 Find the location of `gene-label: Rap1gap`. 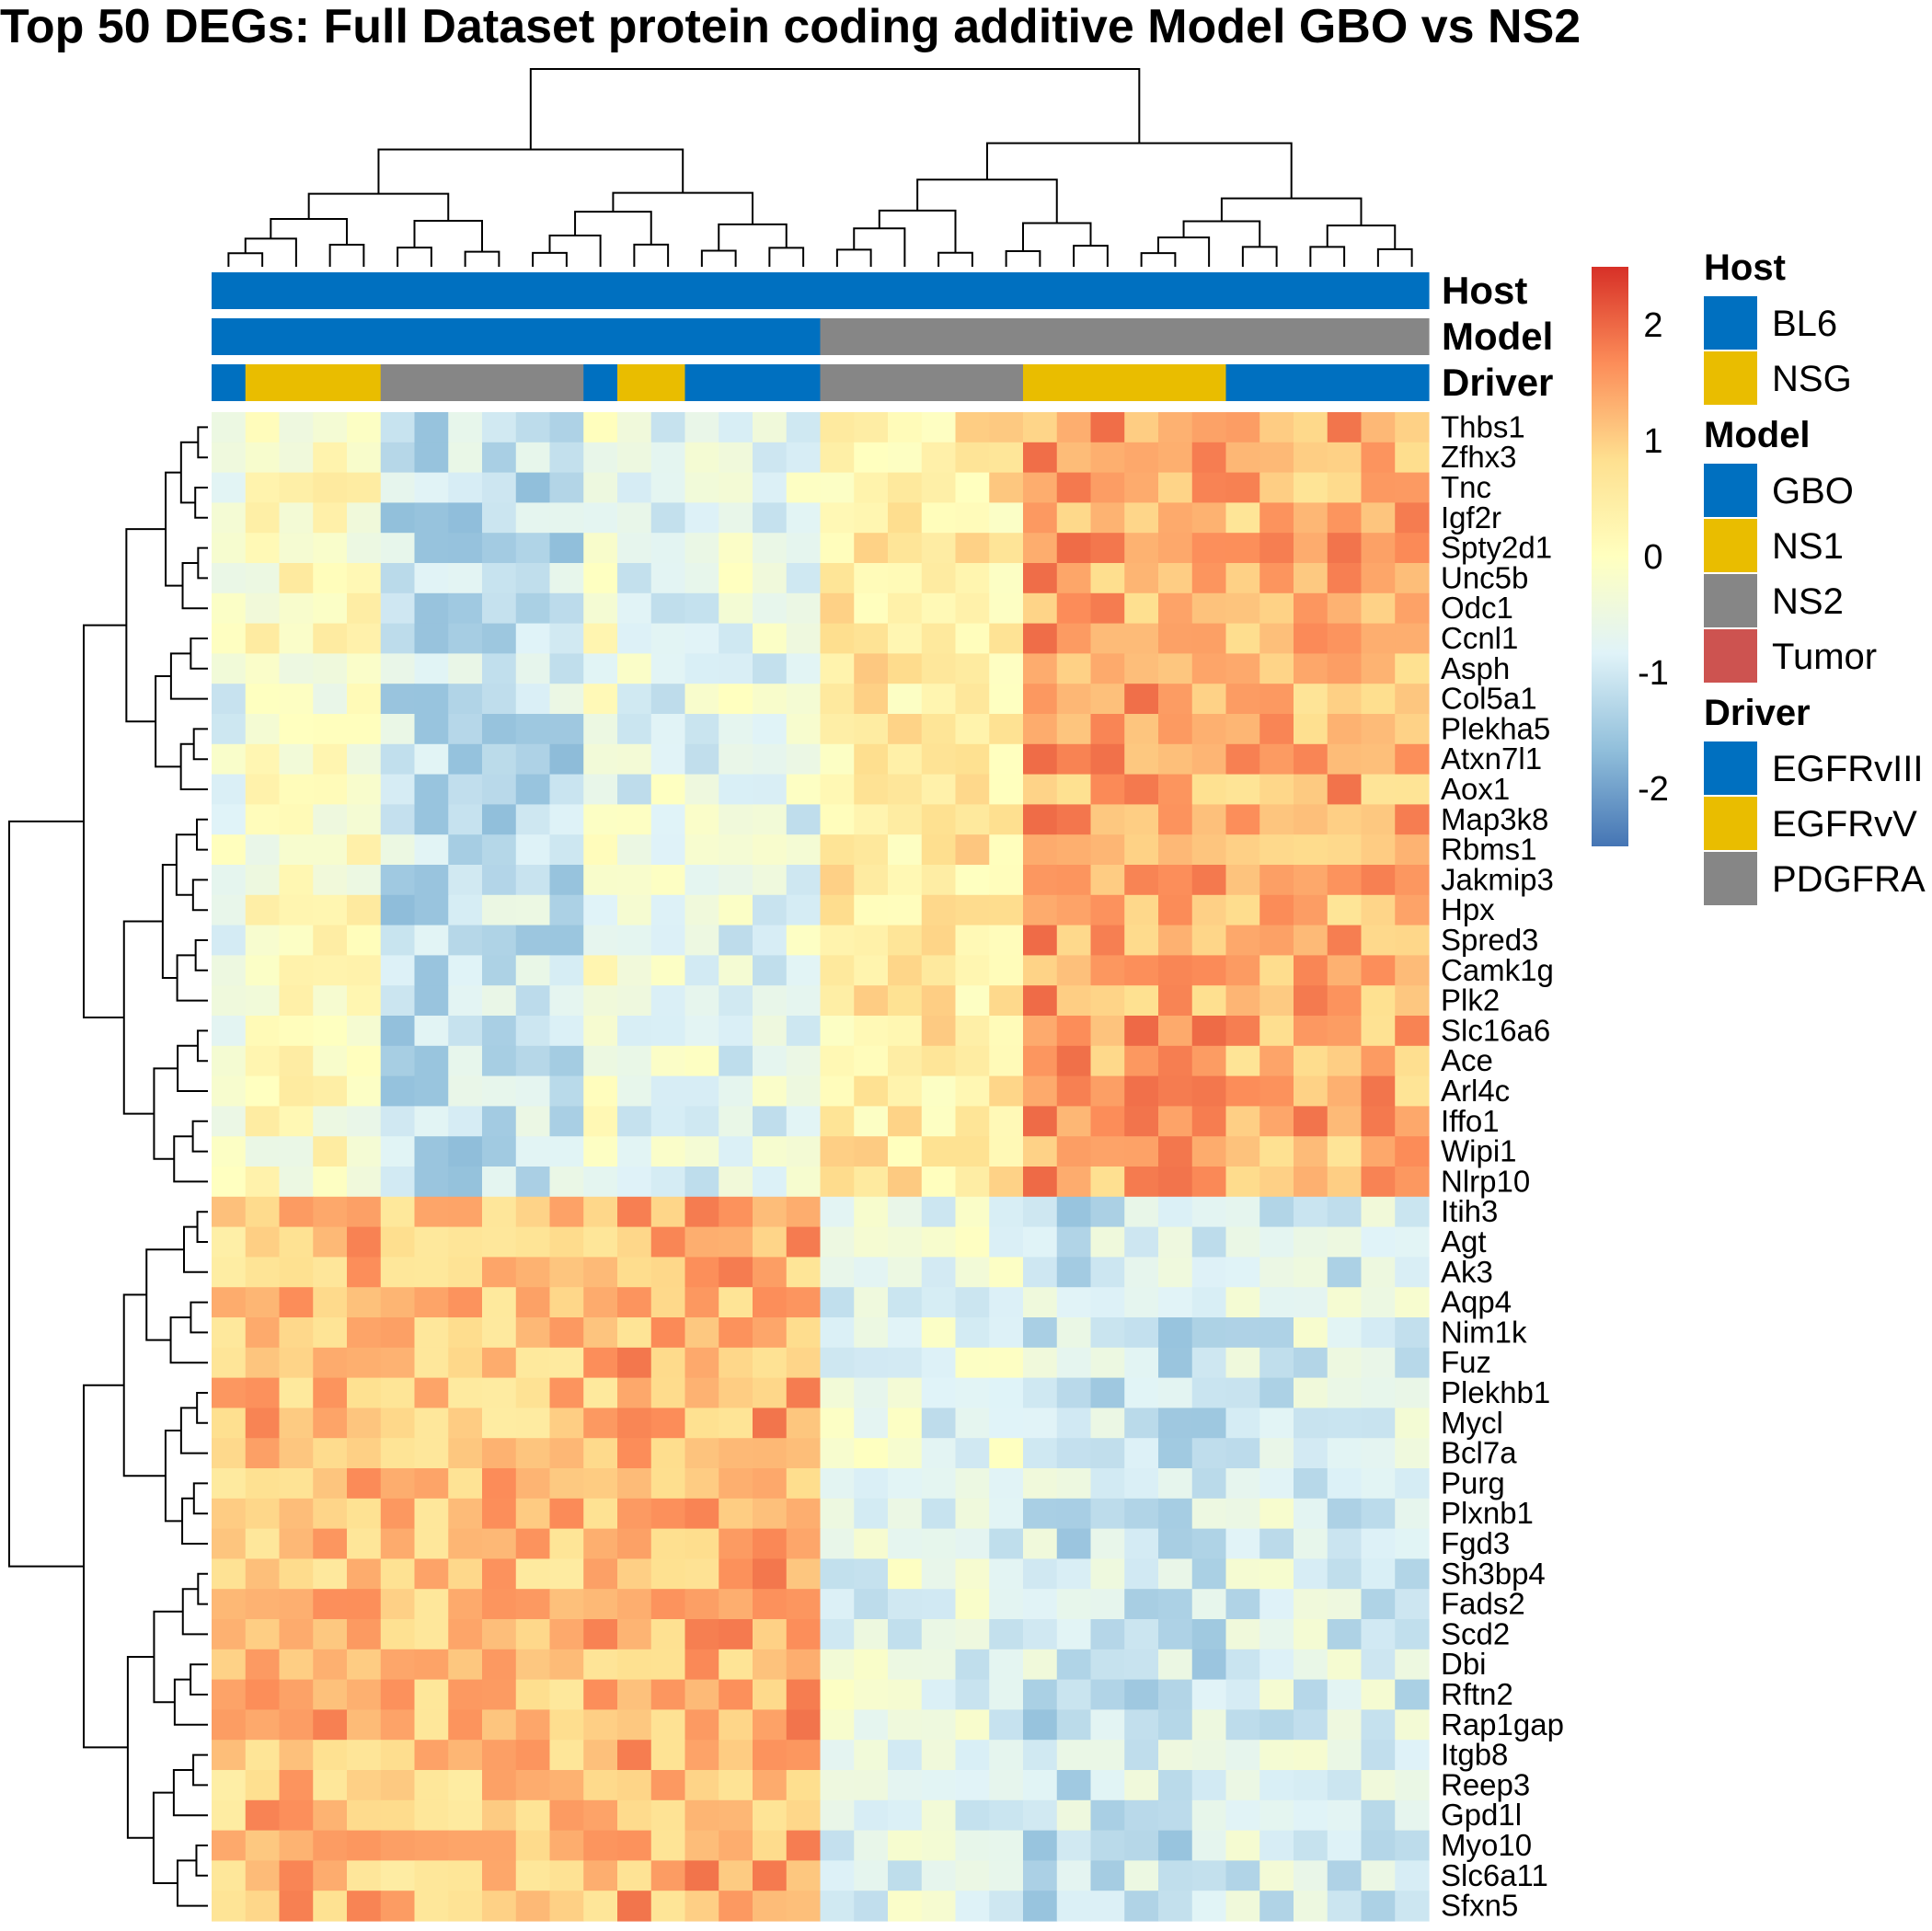

gene-label: Rap1gap is located at coordinates (1502, 1724).